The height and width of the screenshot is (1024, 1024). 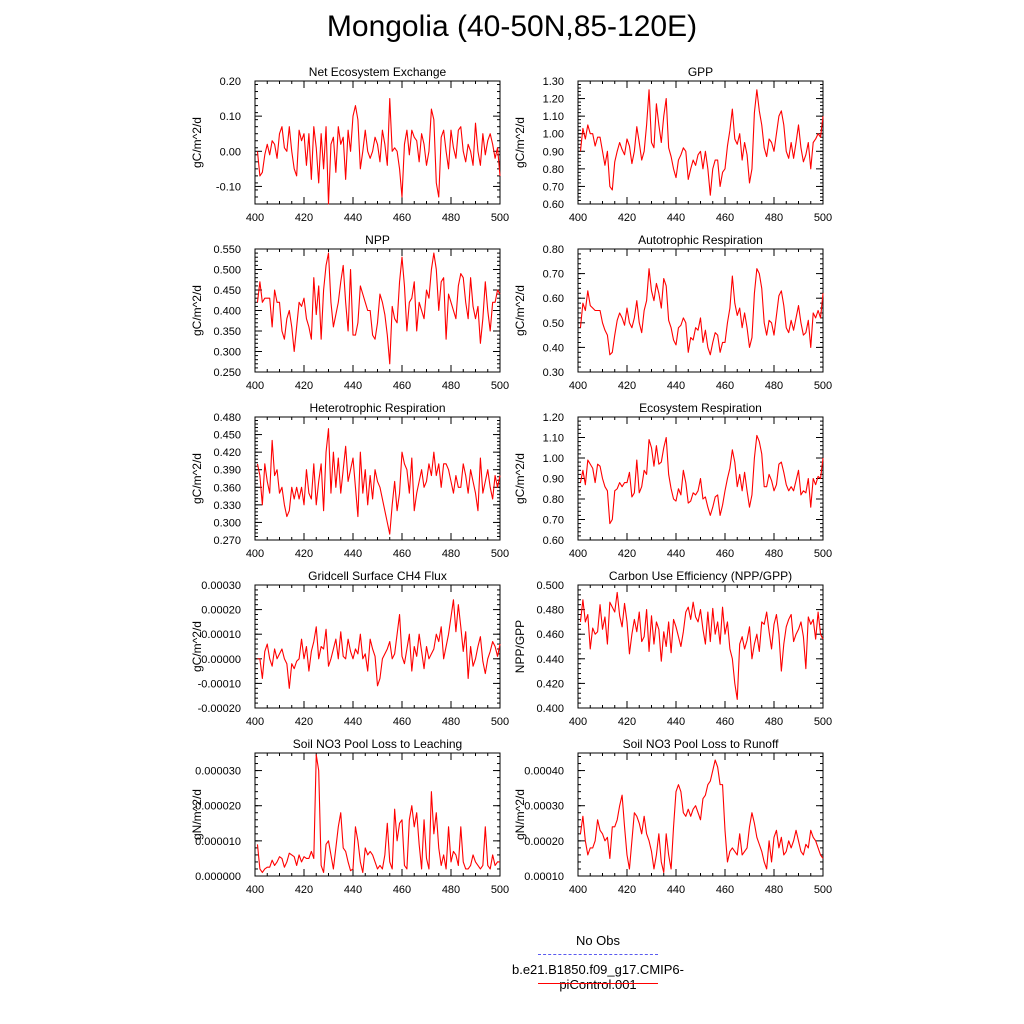 What do you see at coordinates (227, 506) in the screenshot?
I see `y-tick-label: 0.330` at bounding box center [227, 506].